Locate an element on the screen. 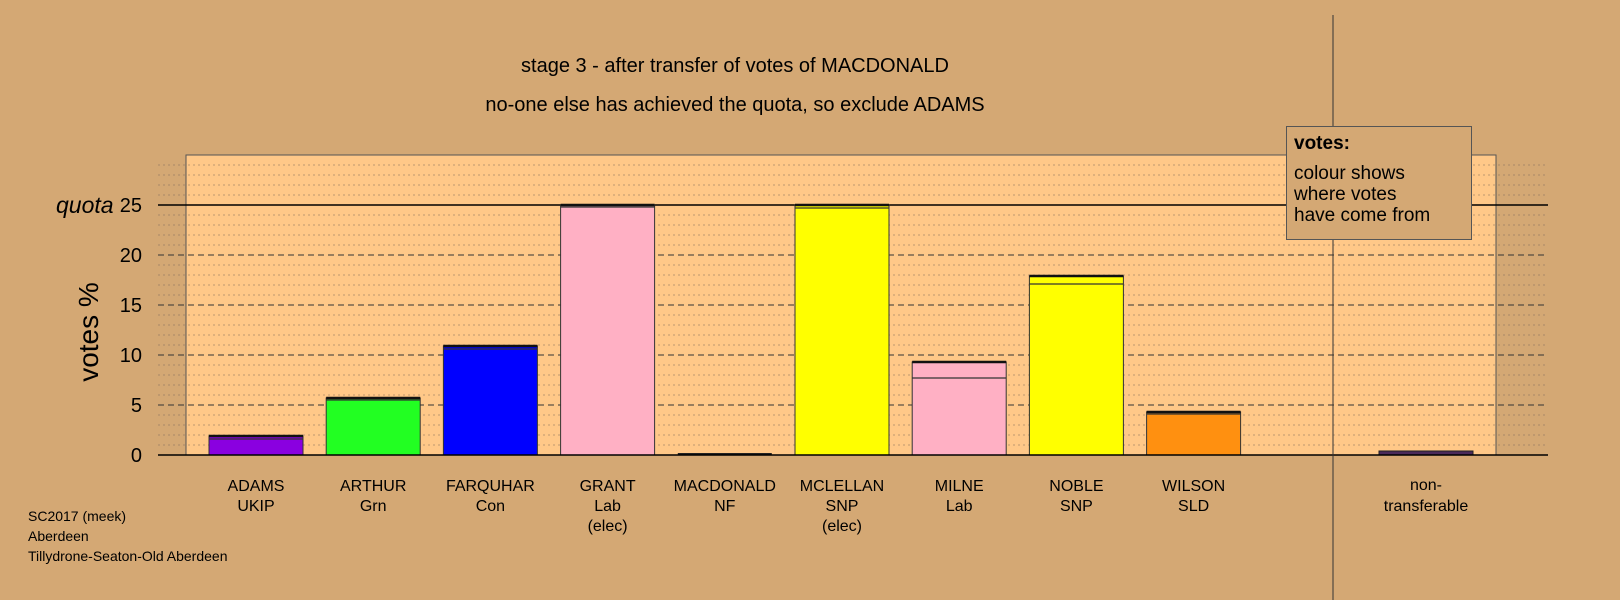  candidate-party: NF is located at coordinates (725, 506).